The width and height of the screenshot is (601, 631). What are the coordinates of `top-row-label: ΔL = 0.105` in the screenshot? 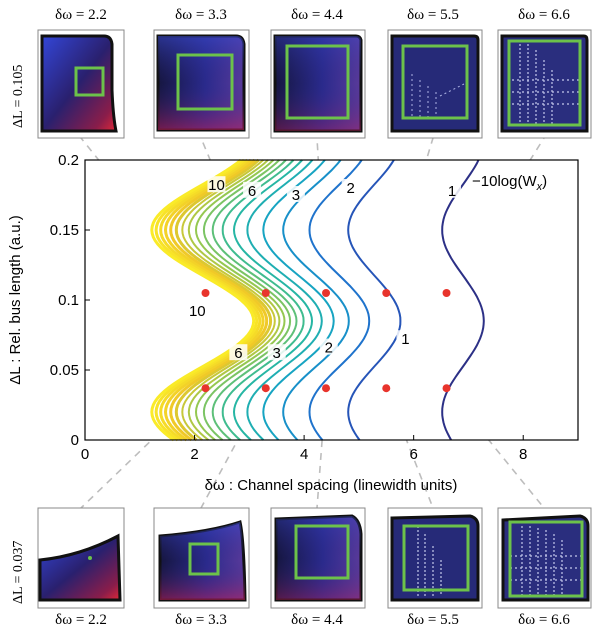 It's located at (18, 96).